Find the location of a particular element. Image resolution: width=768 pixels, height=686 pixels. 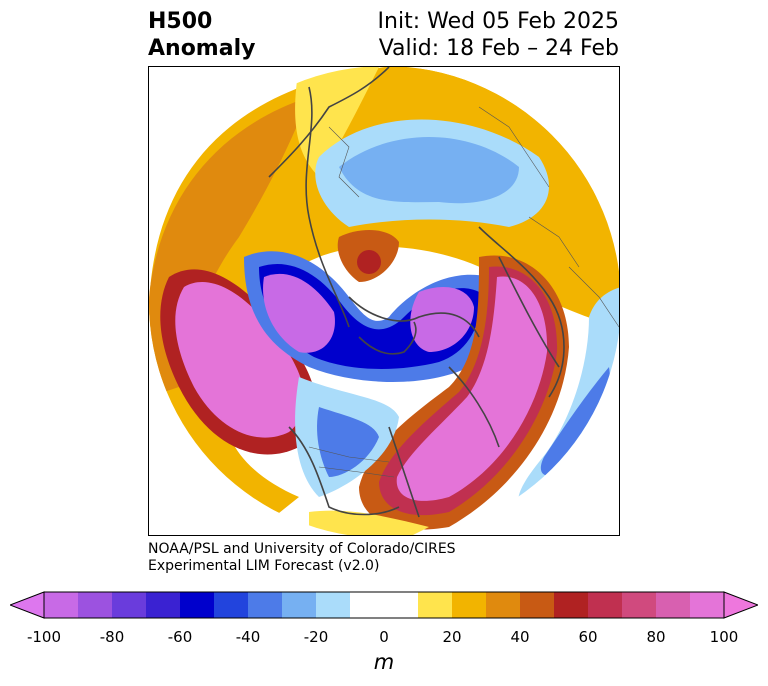

colorbar-ticks: -100 -80 -60 -40 -20 0 20 40 60 80 100 is located at coordinates (384, 638).